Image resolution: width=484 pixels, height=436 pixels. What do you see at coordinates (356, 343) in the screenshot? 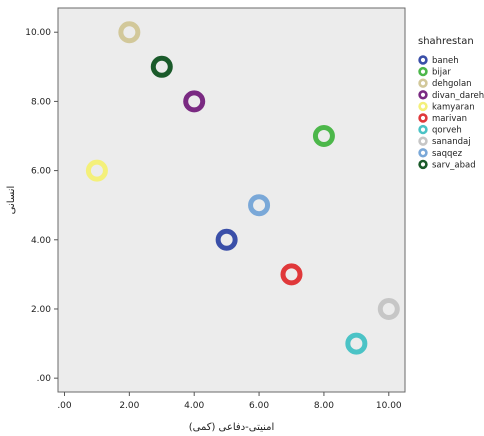
I see `data-point-qorveh` at bounding box center [356, 343].